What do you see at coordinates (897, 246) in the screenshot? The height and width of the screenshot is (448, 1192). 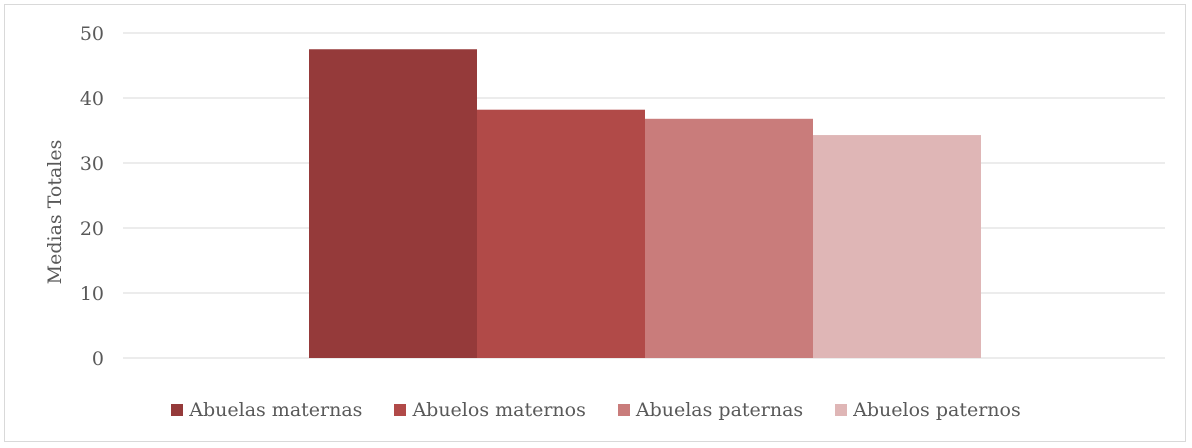 I see `bar-abuelos-paternos` at bounding box center [897, 246].